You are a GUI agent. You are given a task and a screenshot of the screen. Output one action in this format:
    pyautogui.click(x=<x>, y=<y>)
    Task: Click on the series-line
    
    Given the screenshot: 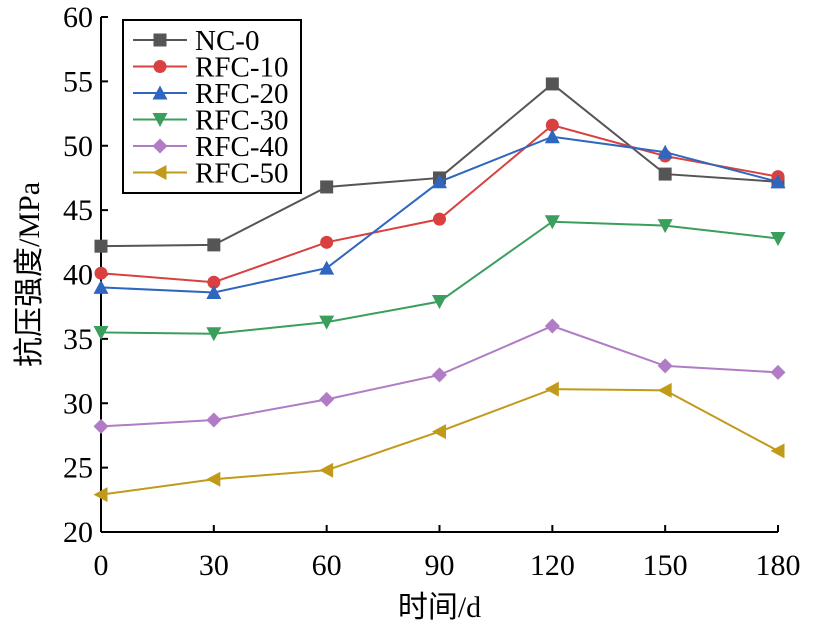 What is the action you would take?
    pyautogui.click(x=439, y=442)
    